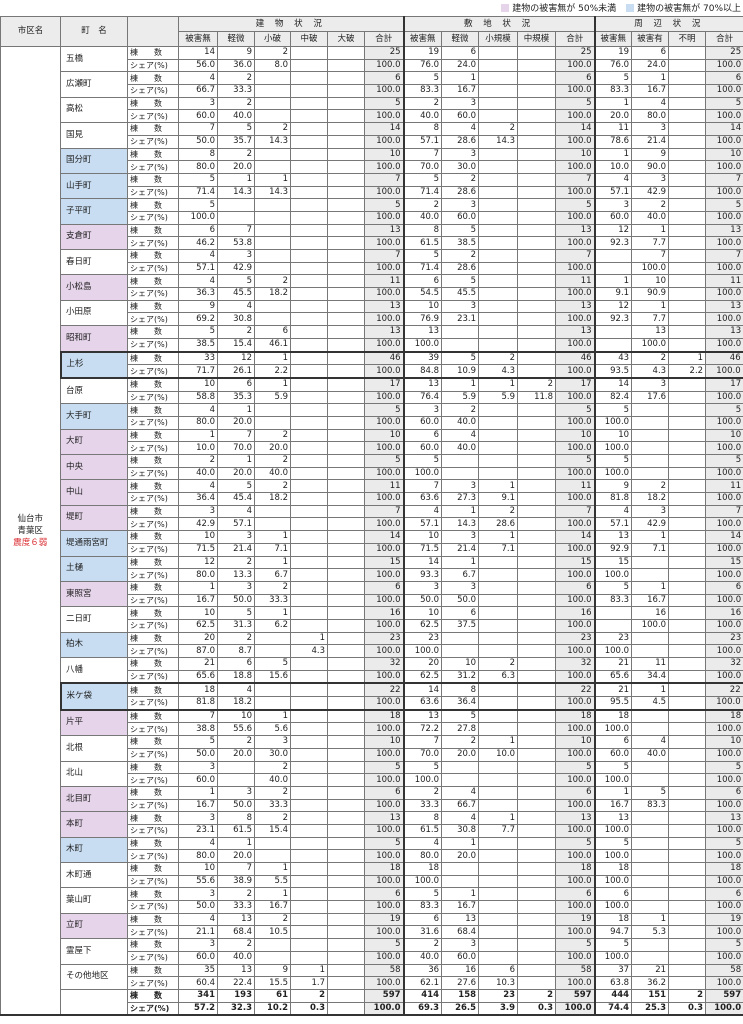 This screenshot has width=743, height=1024. What do you see at coordinates (384, 281) in the screenshot?
I see `value-cell: 11` at bounding box center [384, 281].